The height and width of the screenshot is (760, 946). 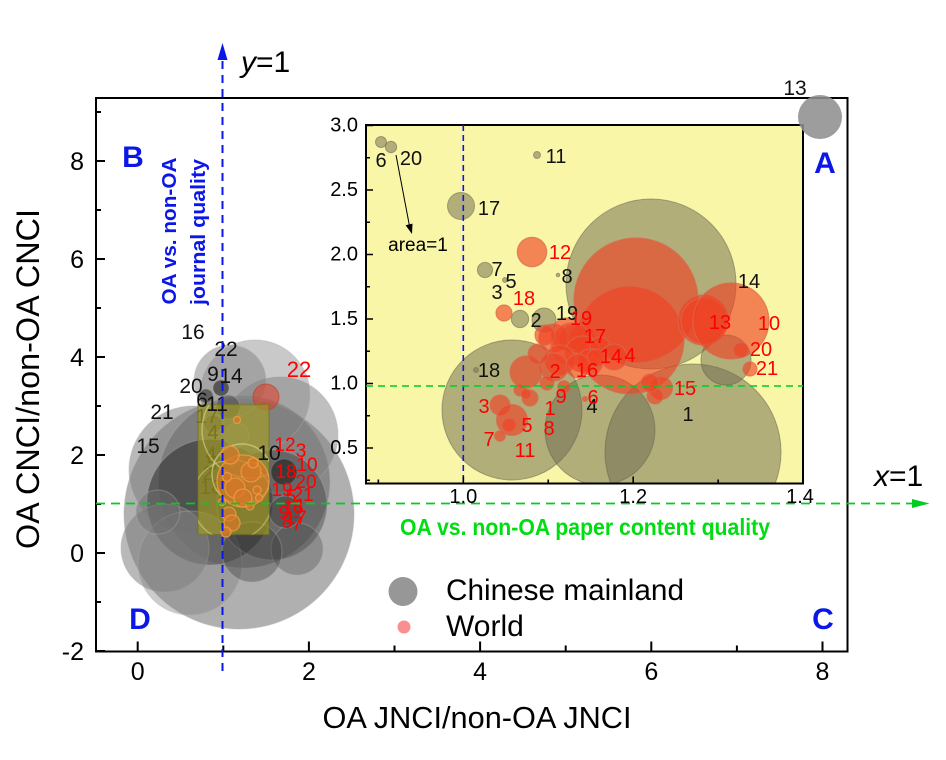 What do you see at coordinates (477, 717) in the screenshot?
I see `svg-text: OA JNCI/non-OA JNCI` at bounding box center [477, 717].